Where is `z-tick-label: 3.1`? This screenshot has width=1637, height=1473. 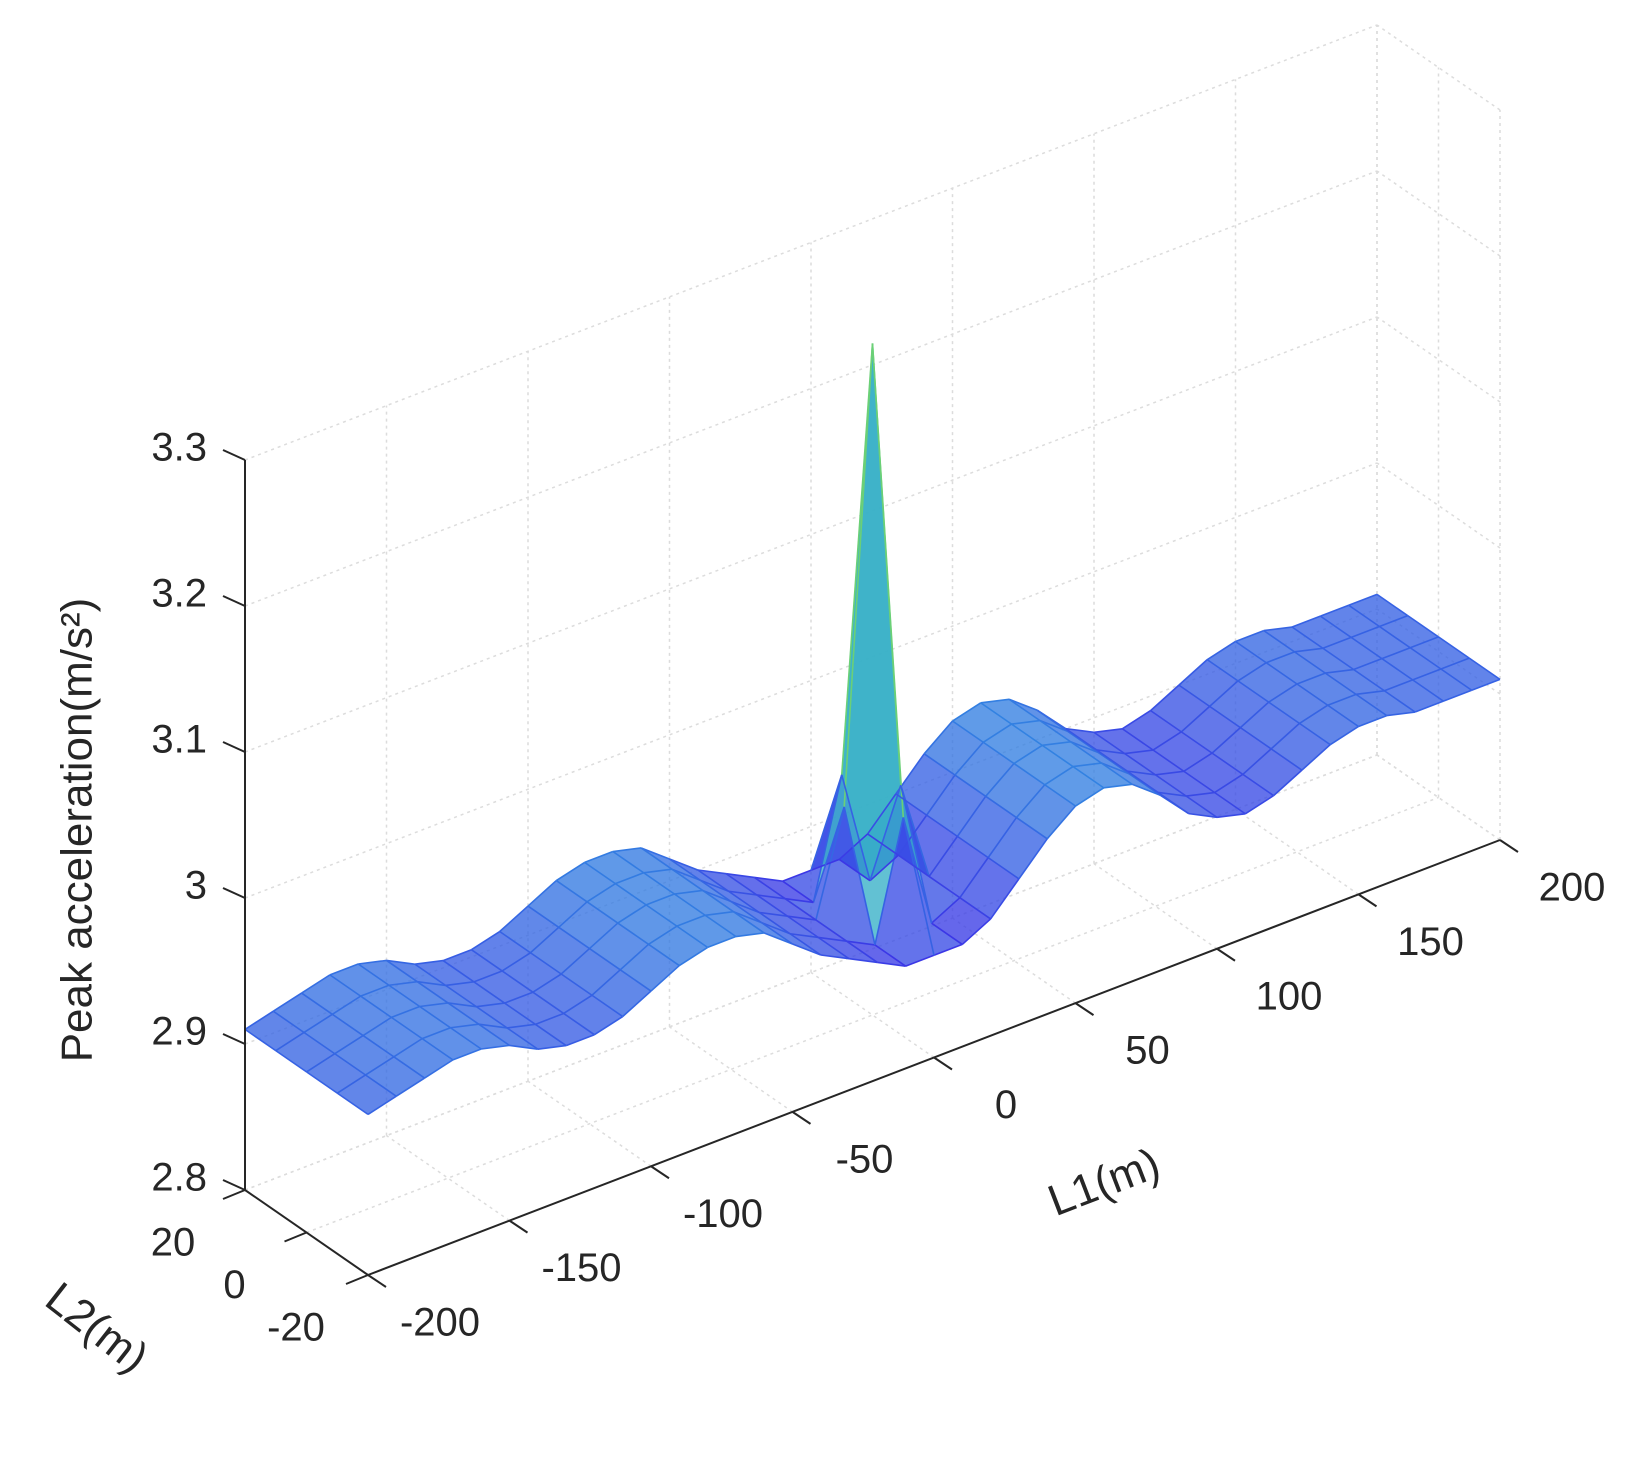 z-tick-label: 3.1 is located at coordinates (179, 740).